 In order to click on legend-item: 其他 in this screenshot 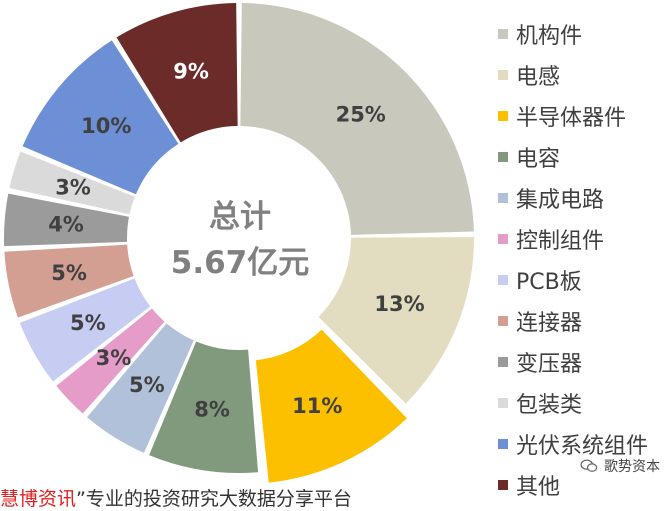, I will do `click(529, 485)`.